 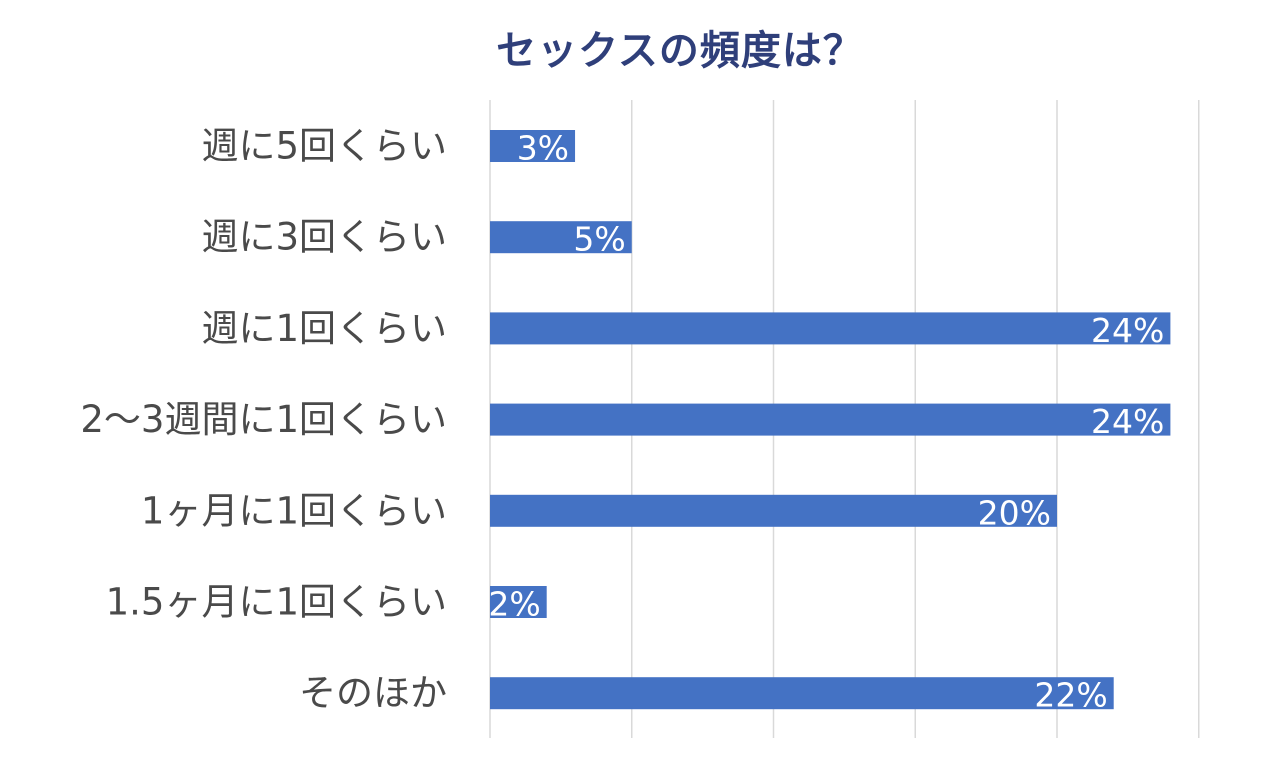 I want to click on category-label: 1.5ヶ月に1回くらい, so click(x=276, y=602).